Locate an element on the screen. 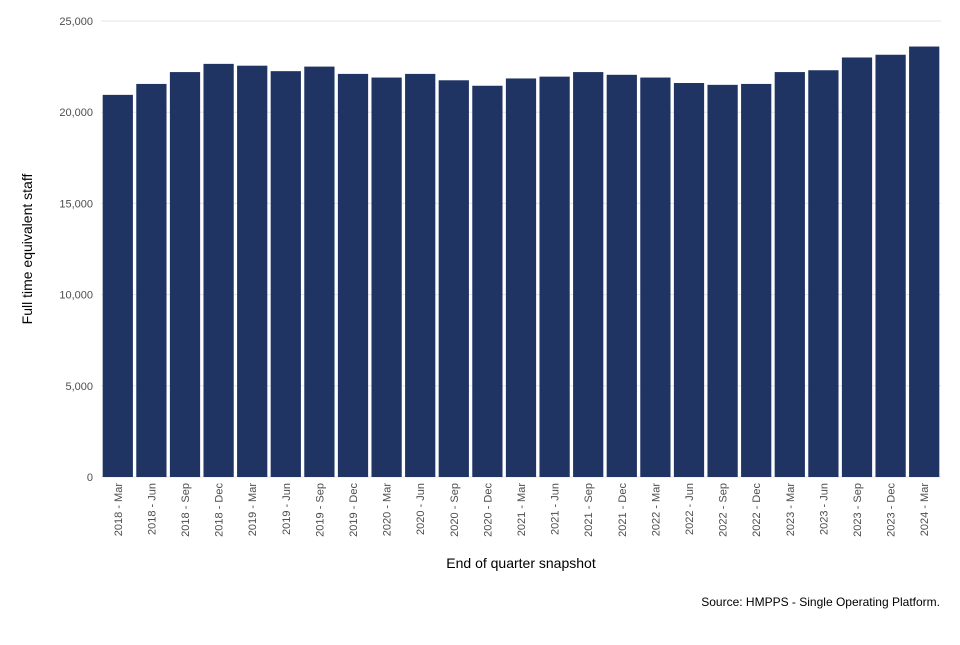 Image resolution: width=960 pixels, height=645 pixels. x-tick-label: 2021 - Dec is located at coordinates (623, 510).